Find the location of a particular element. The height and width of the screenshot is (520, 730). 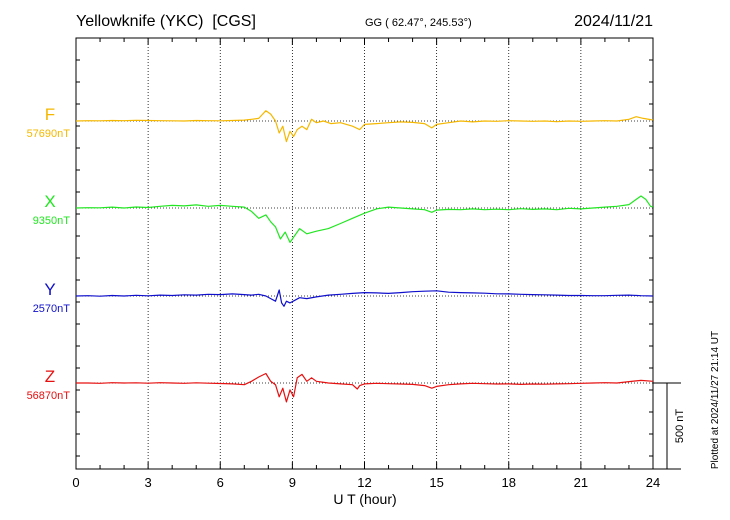

x-tick-label-15: 15 is located at coordinates (436, 482).